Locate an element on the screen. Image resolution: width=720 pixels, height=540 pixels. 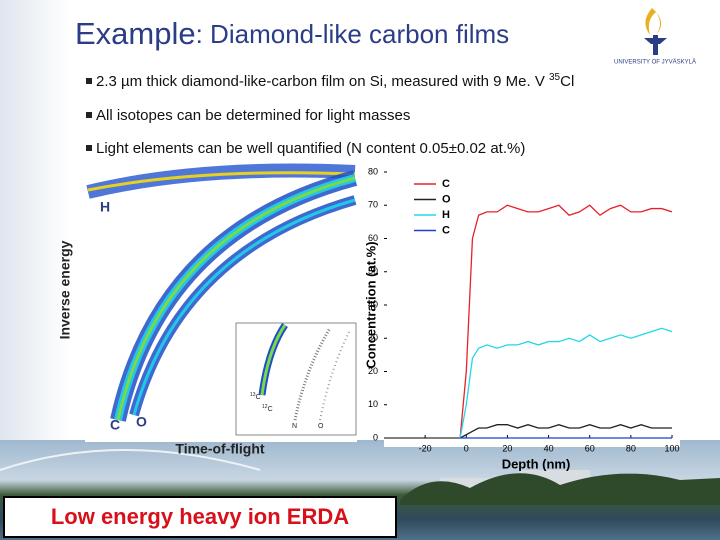
legend-label: H is located at coordinates (446, 215).